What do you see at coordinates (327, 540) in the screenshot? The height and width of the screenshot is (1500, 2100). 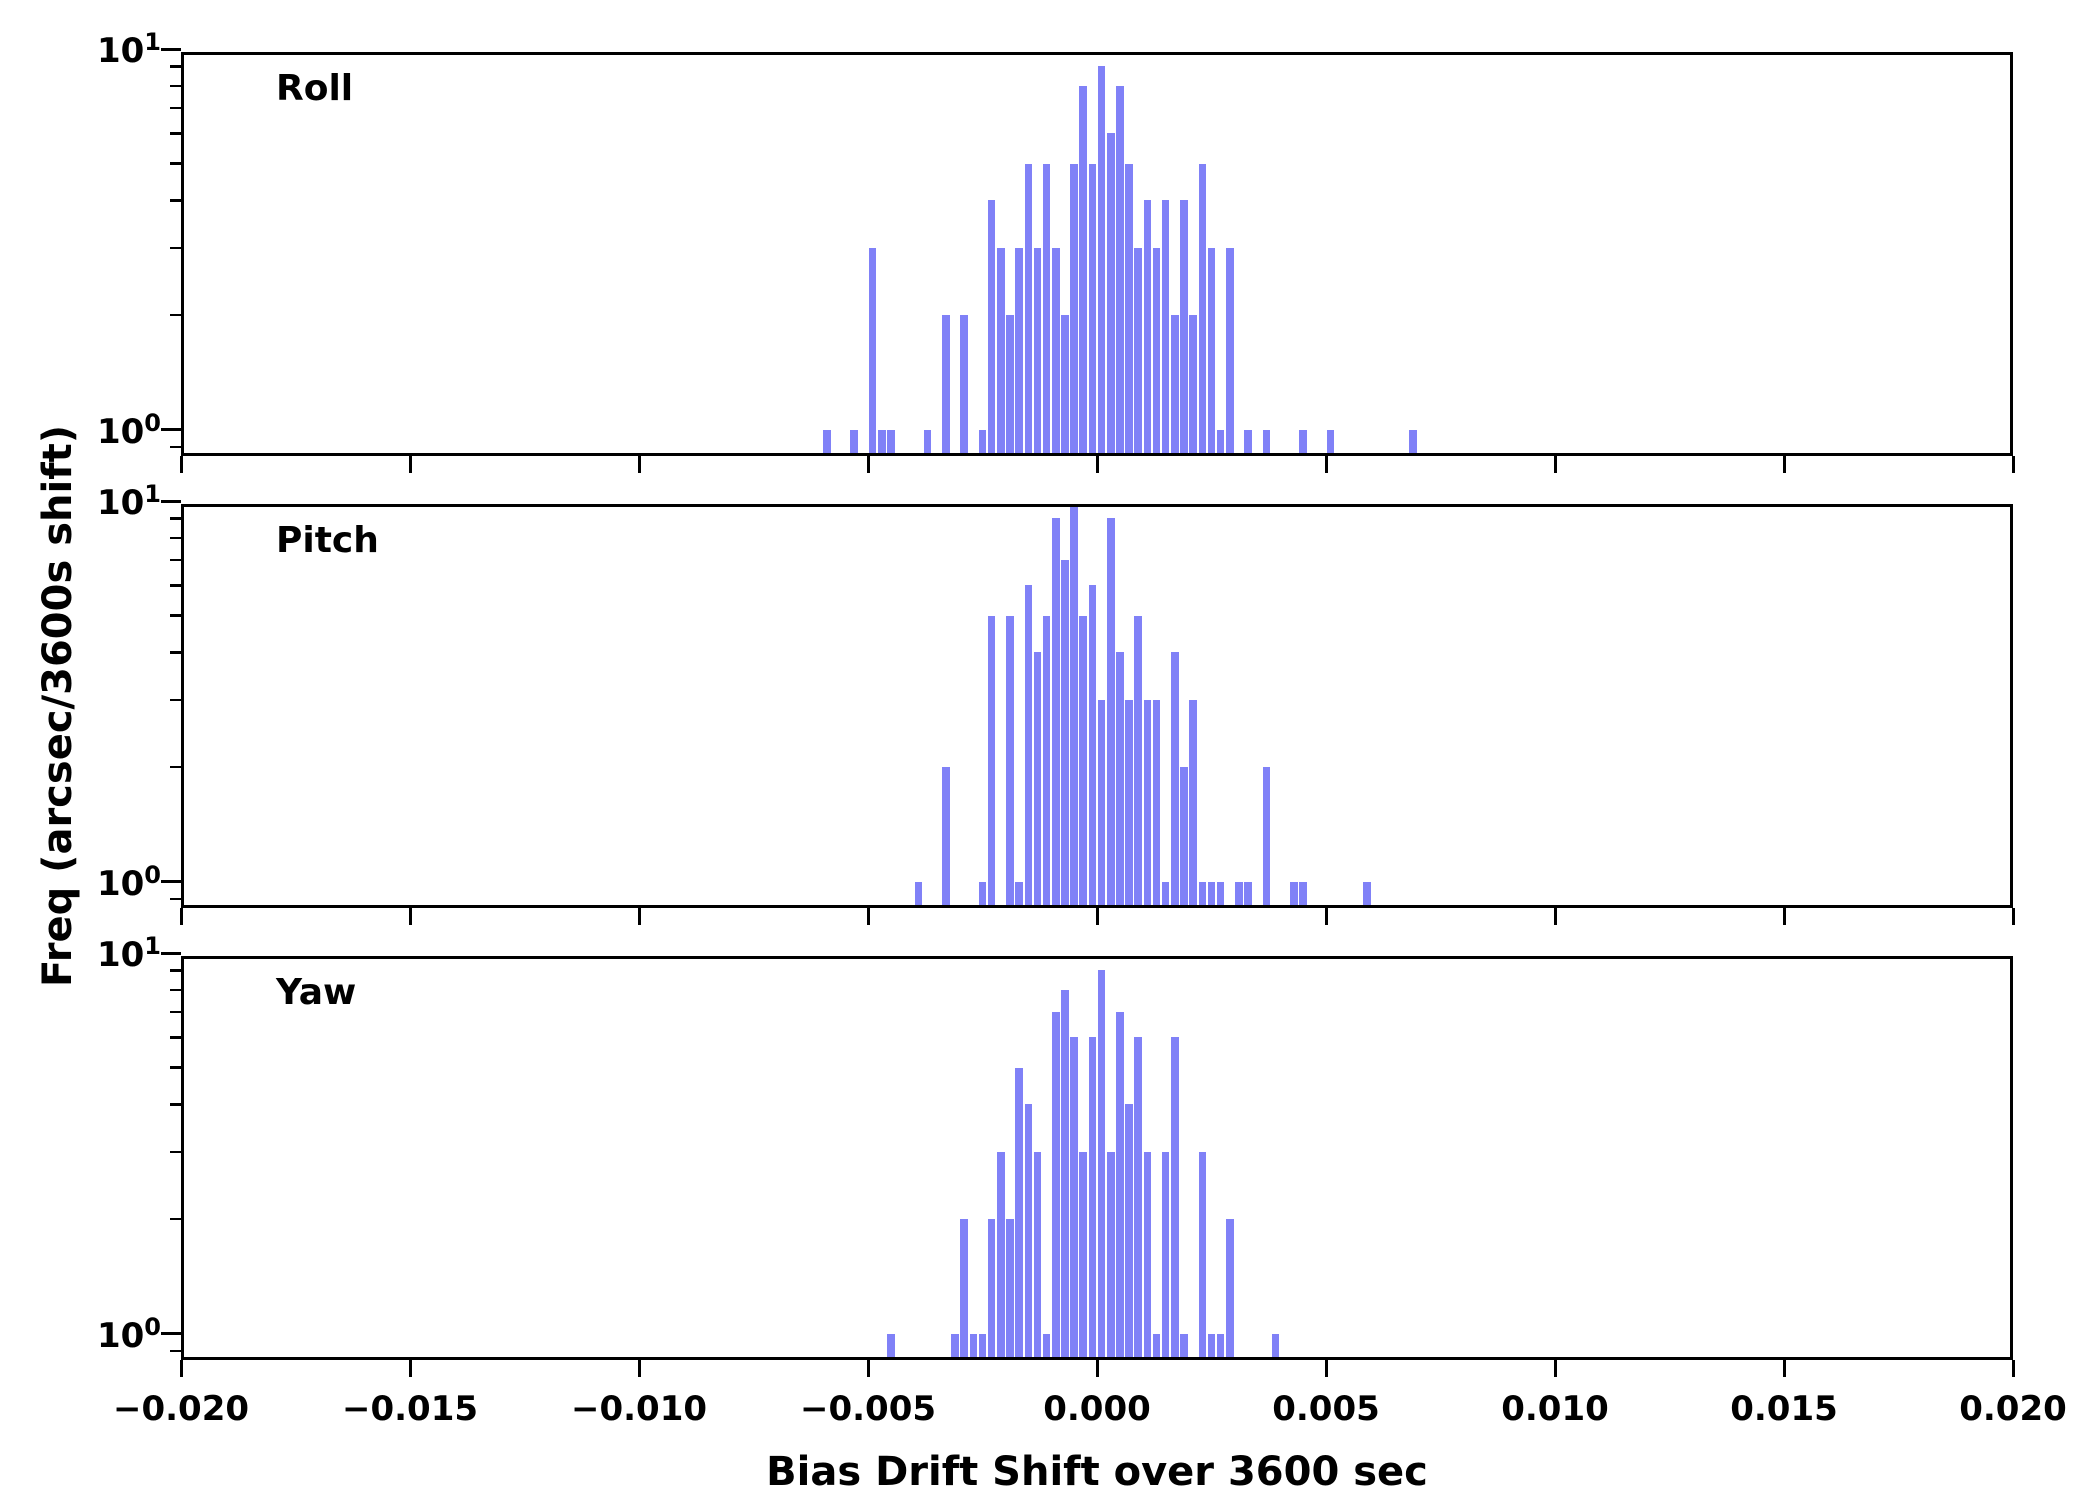 I see `panel-title-pitch: Pitch` at bounding box center [327, 540].